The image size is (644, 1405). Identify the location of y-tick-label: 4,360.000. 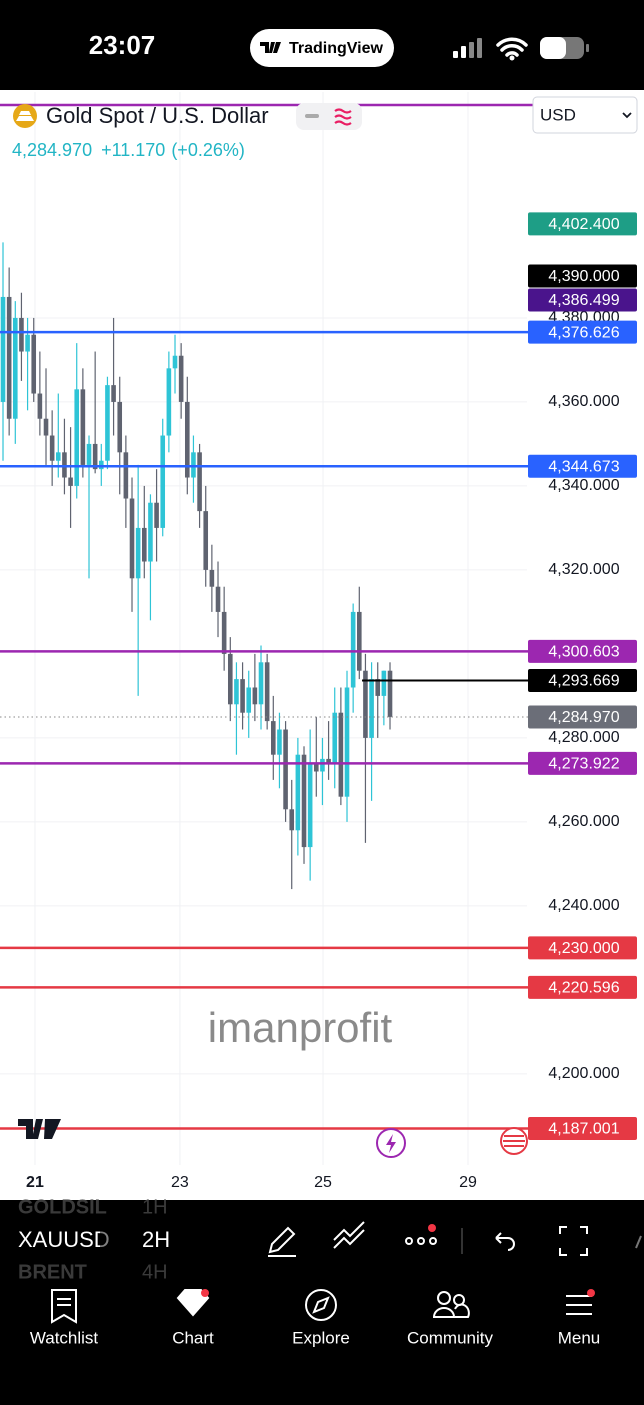
(583, 401).